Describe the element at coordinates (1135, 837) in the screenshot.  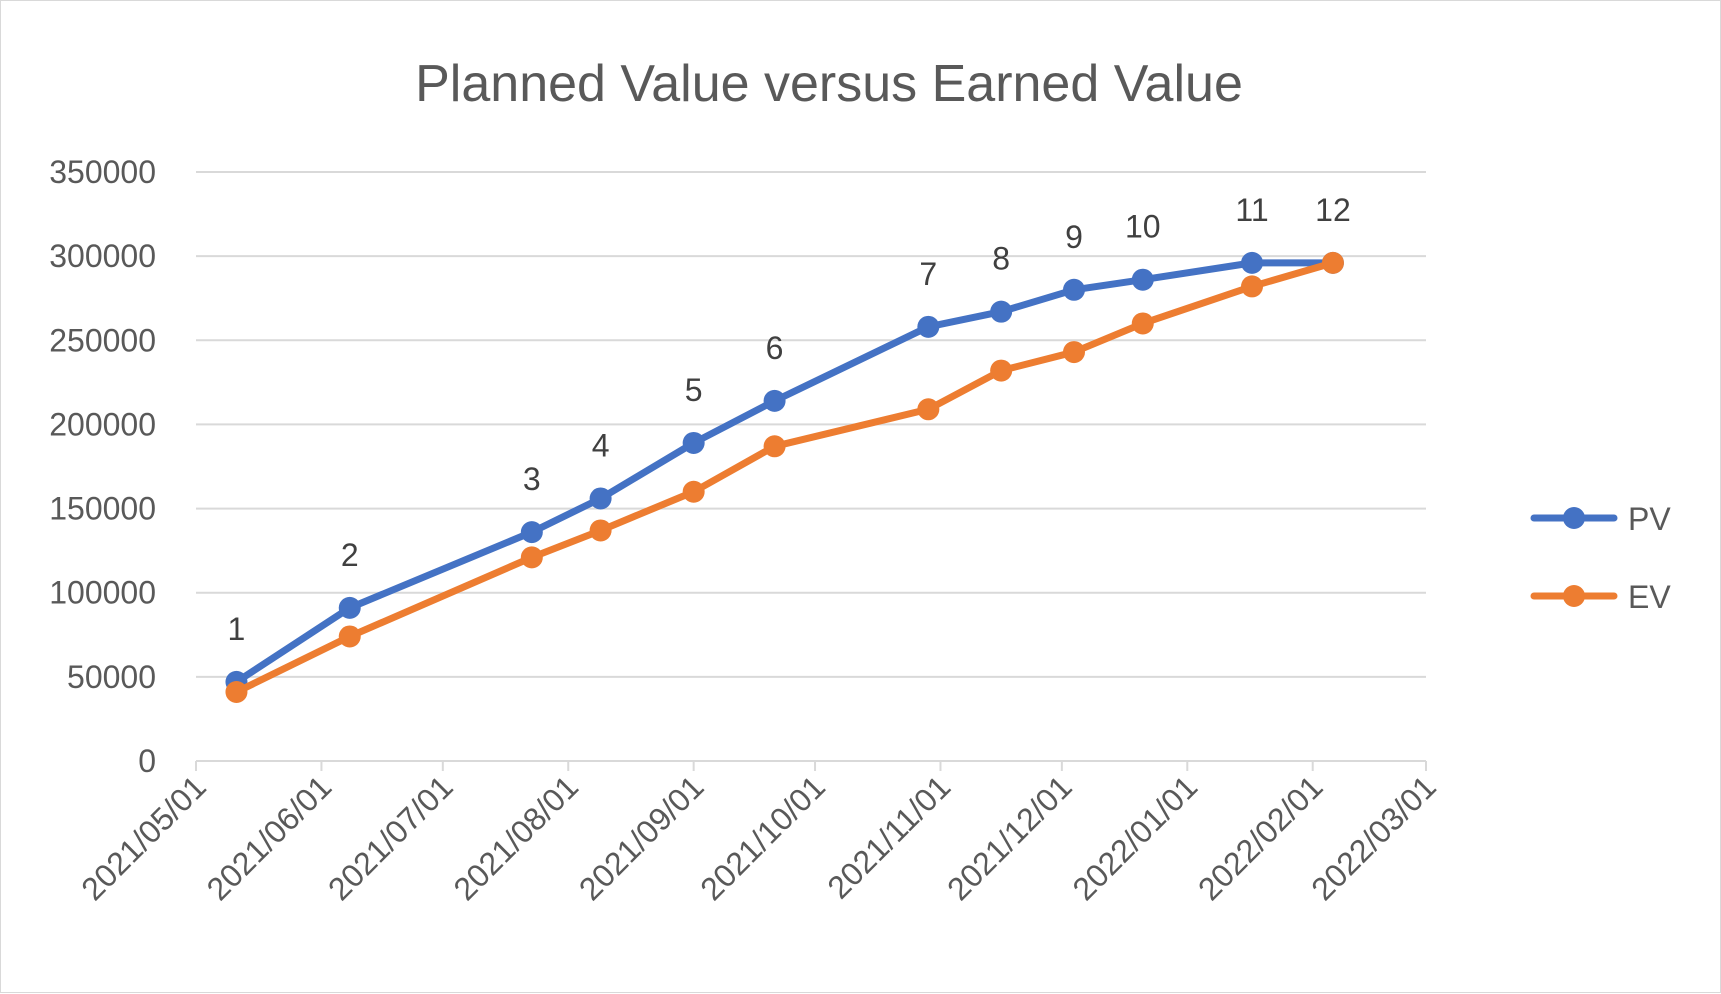
I see `x-tick-label: 2022/01/01` at that location.